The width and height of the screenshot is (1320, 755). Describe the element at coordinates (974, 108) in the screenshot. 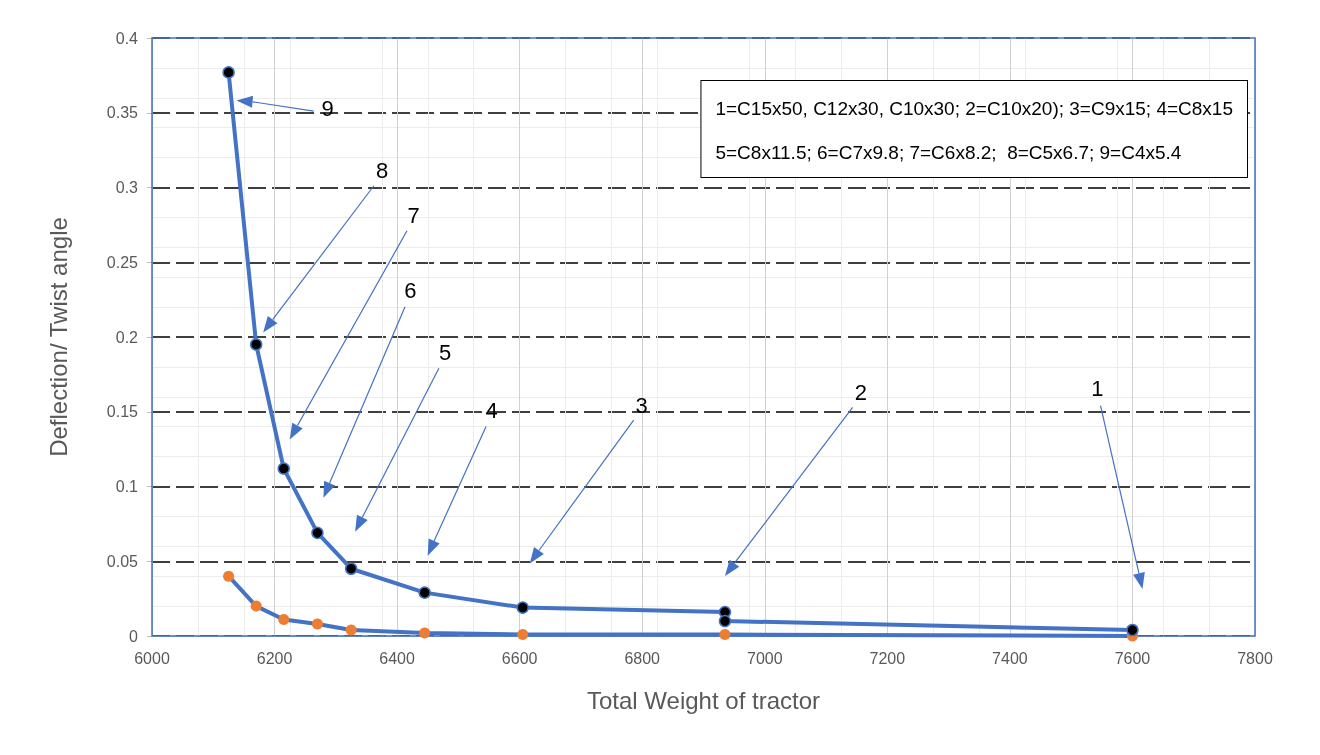

I see `annotation: 1=C15x50, C12x30, C10x30; 2=C10x20); 3=C9x15; 4=C8x15` at that location.